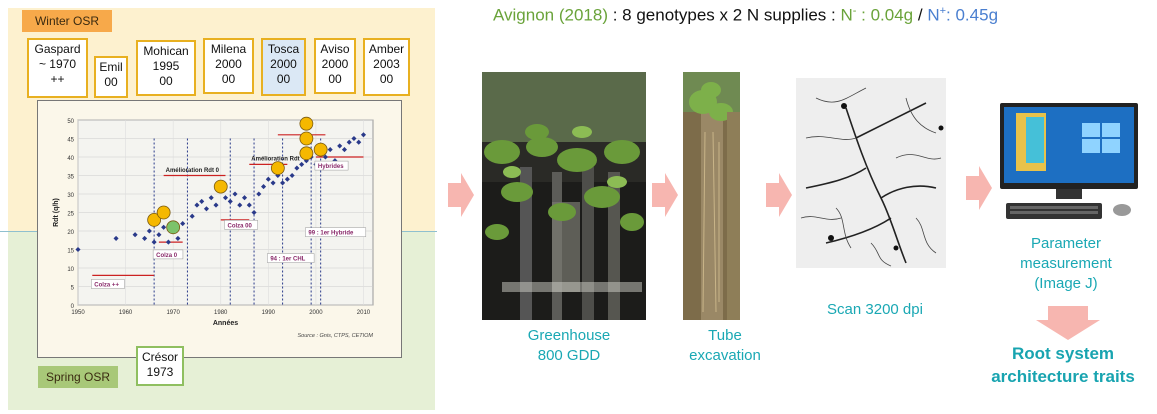  I want to click on x-tick-label: 1960, so click(126, 313).